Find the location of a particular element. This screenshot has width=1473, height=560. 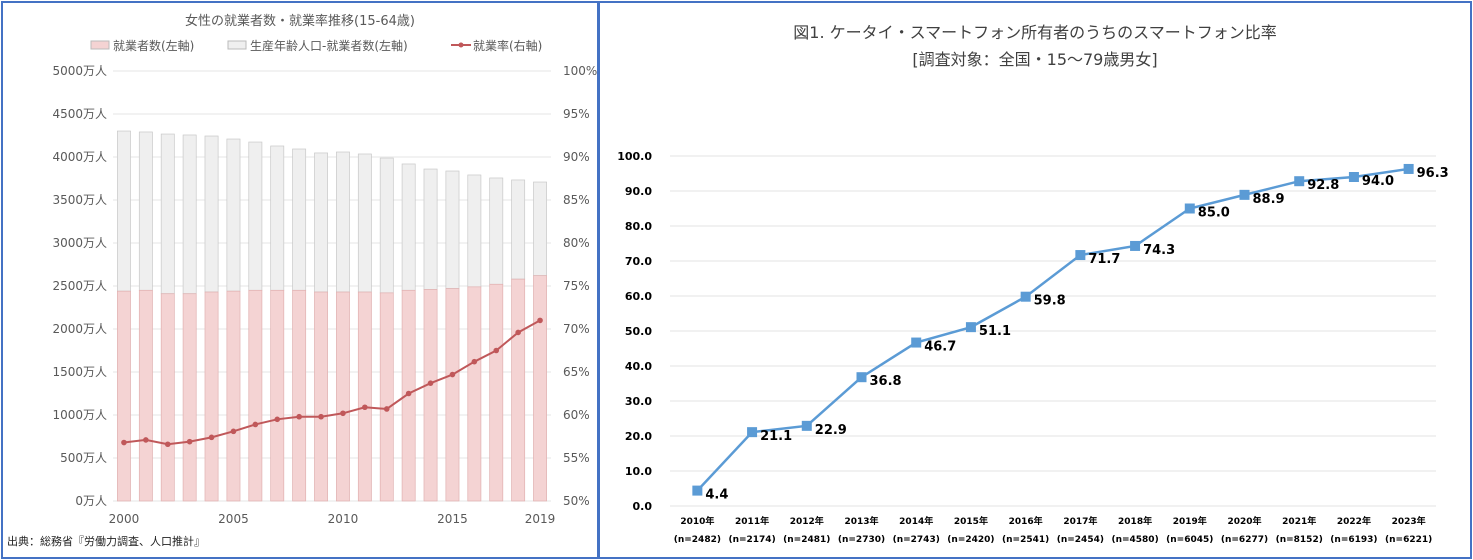

data-label: 74.3 is located at coordinates (1159, 250).